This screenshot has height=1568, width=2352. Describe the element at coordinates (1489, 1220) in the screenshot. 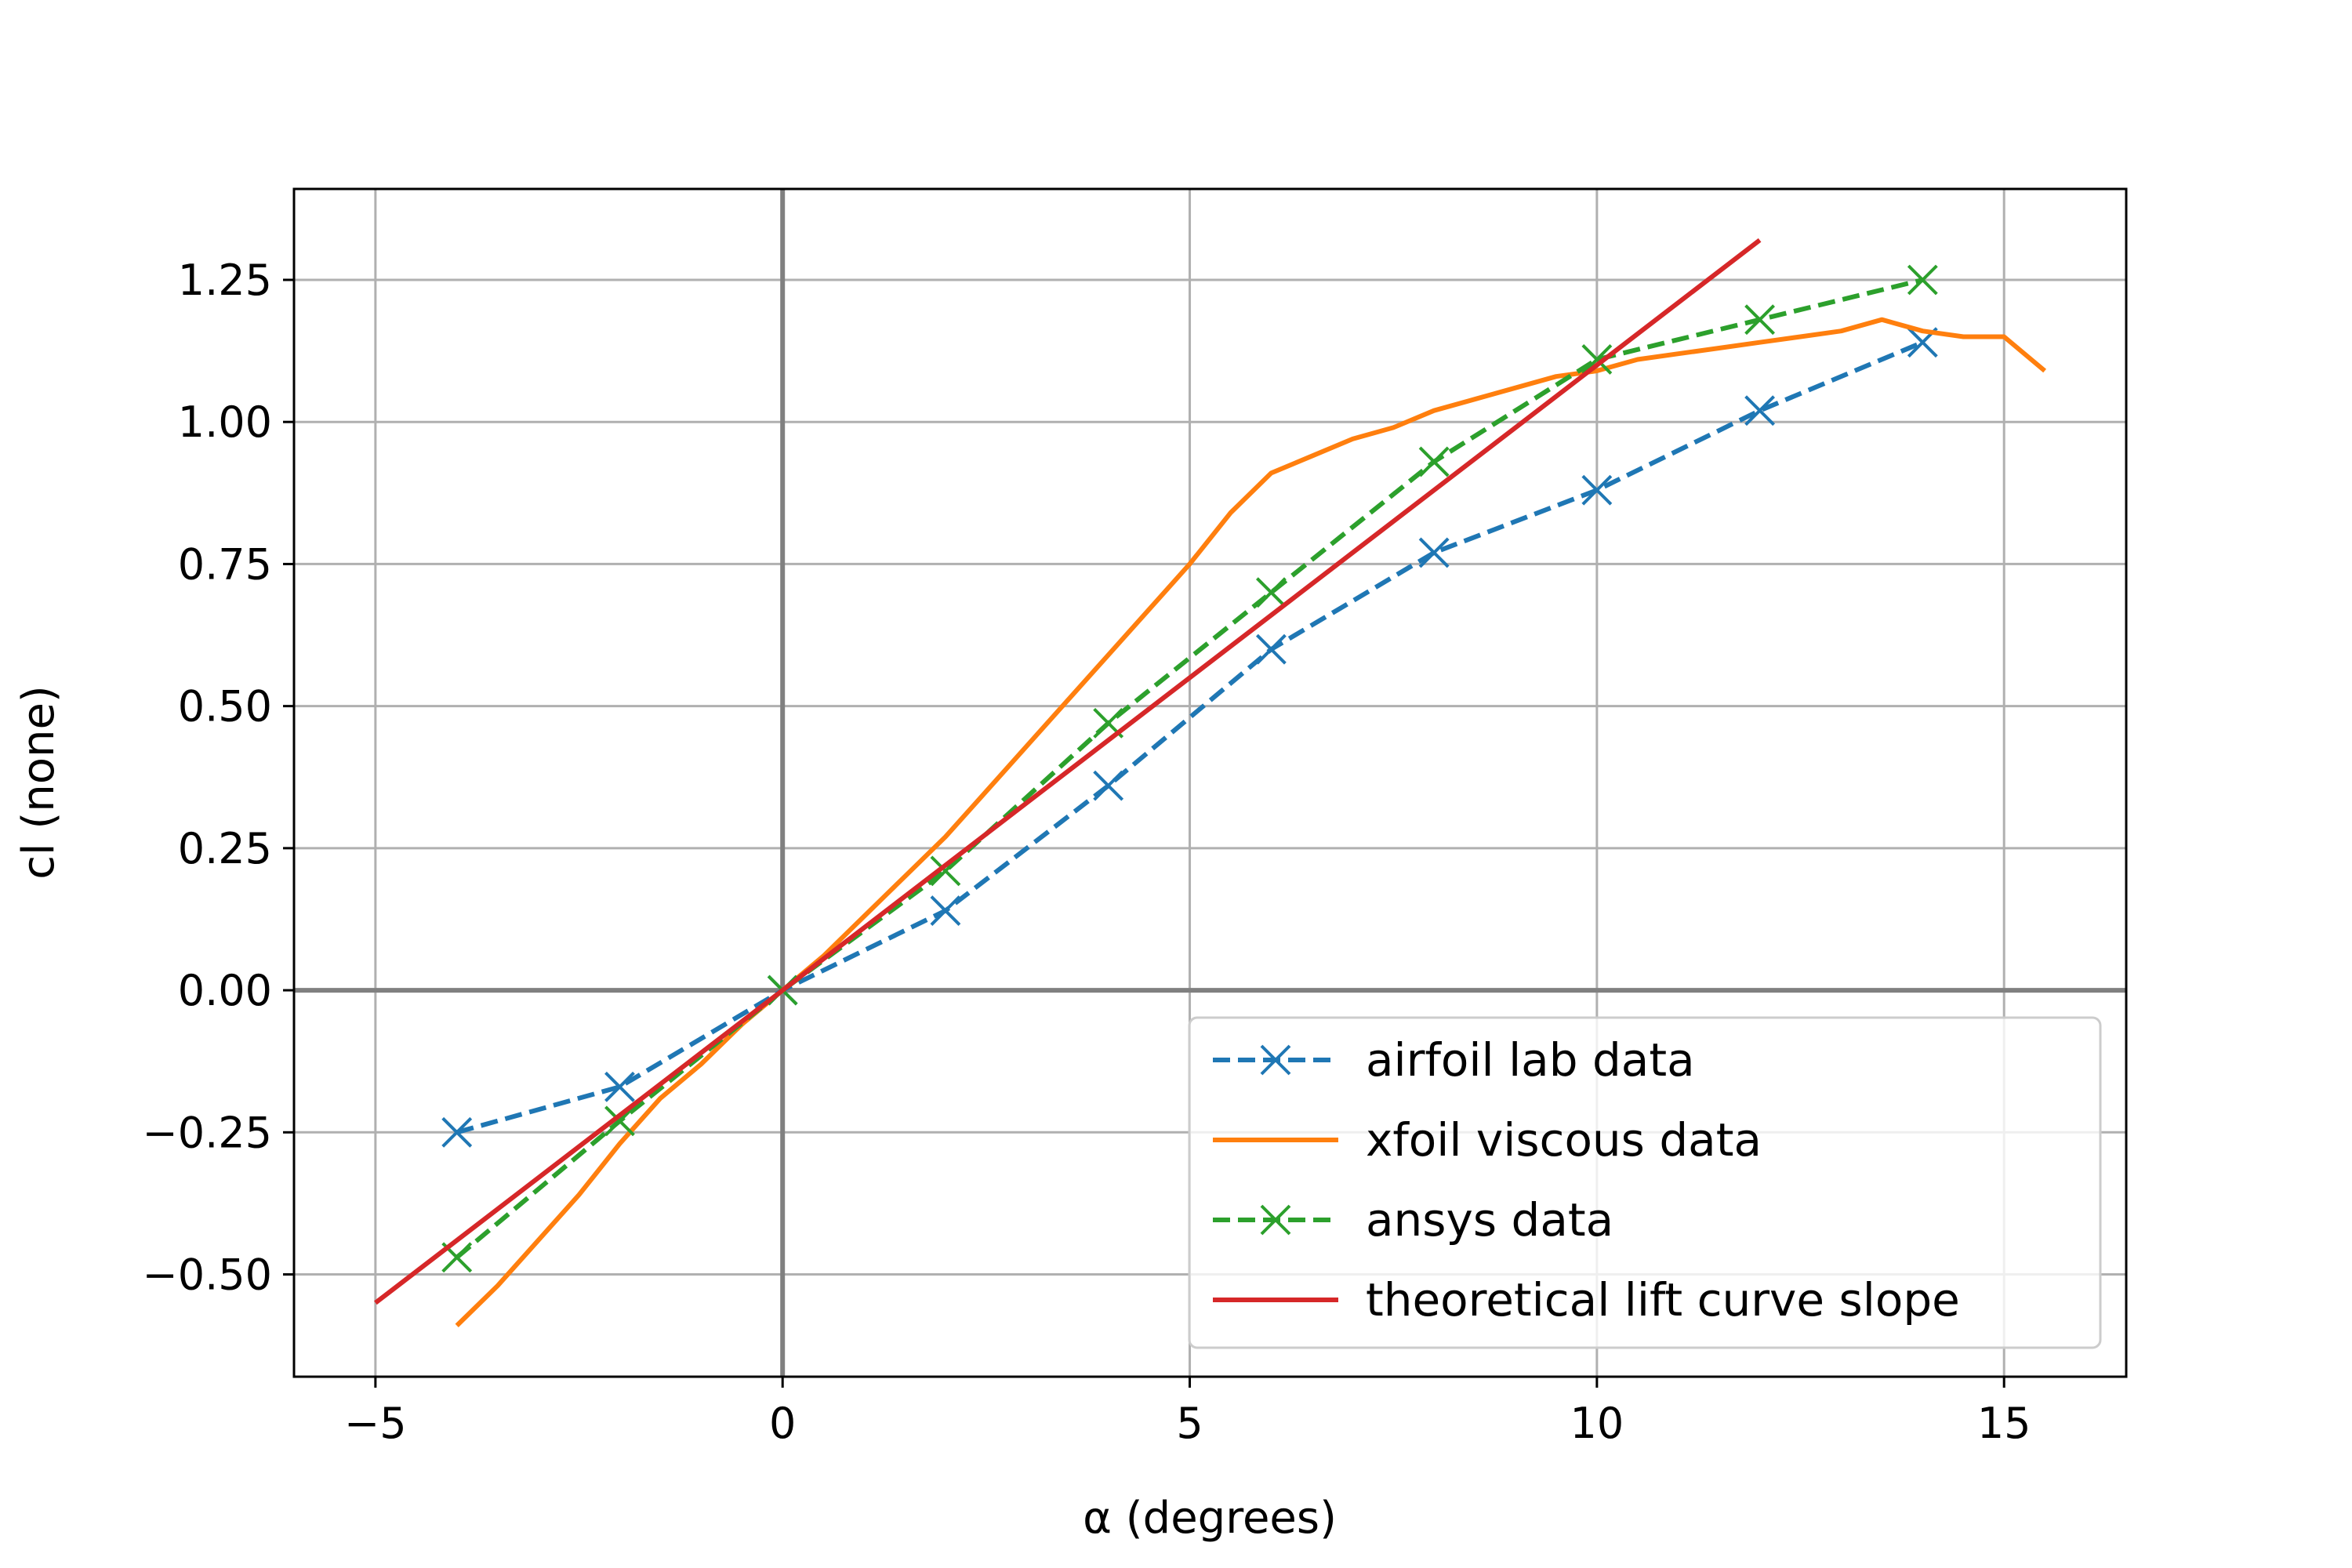

I see `legend-label: ansys data` at that location.